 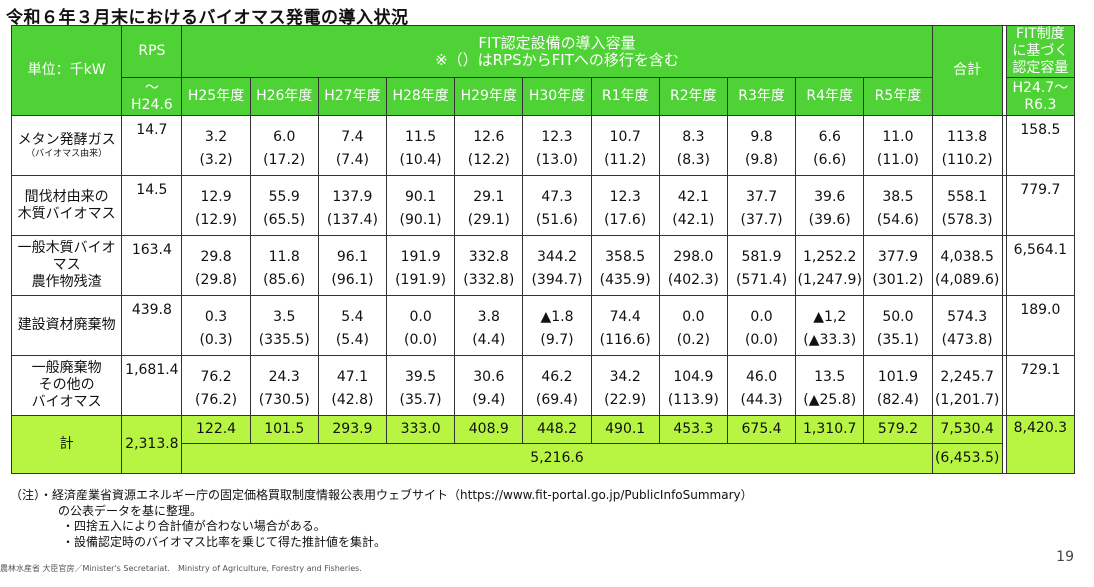 I want to click on cell-fit-cert: 6,564.1, so click(x=1040, y=265).